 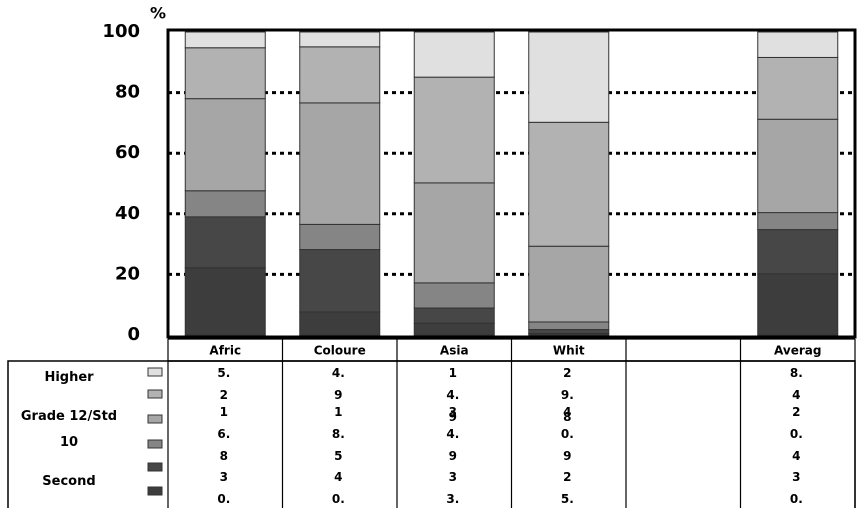 What do you see at coordinates (338, 384) in the screenshot?
I see `table-cell: 4.9` at bounding box center [338, 384].